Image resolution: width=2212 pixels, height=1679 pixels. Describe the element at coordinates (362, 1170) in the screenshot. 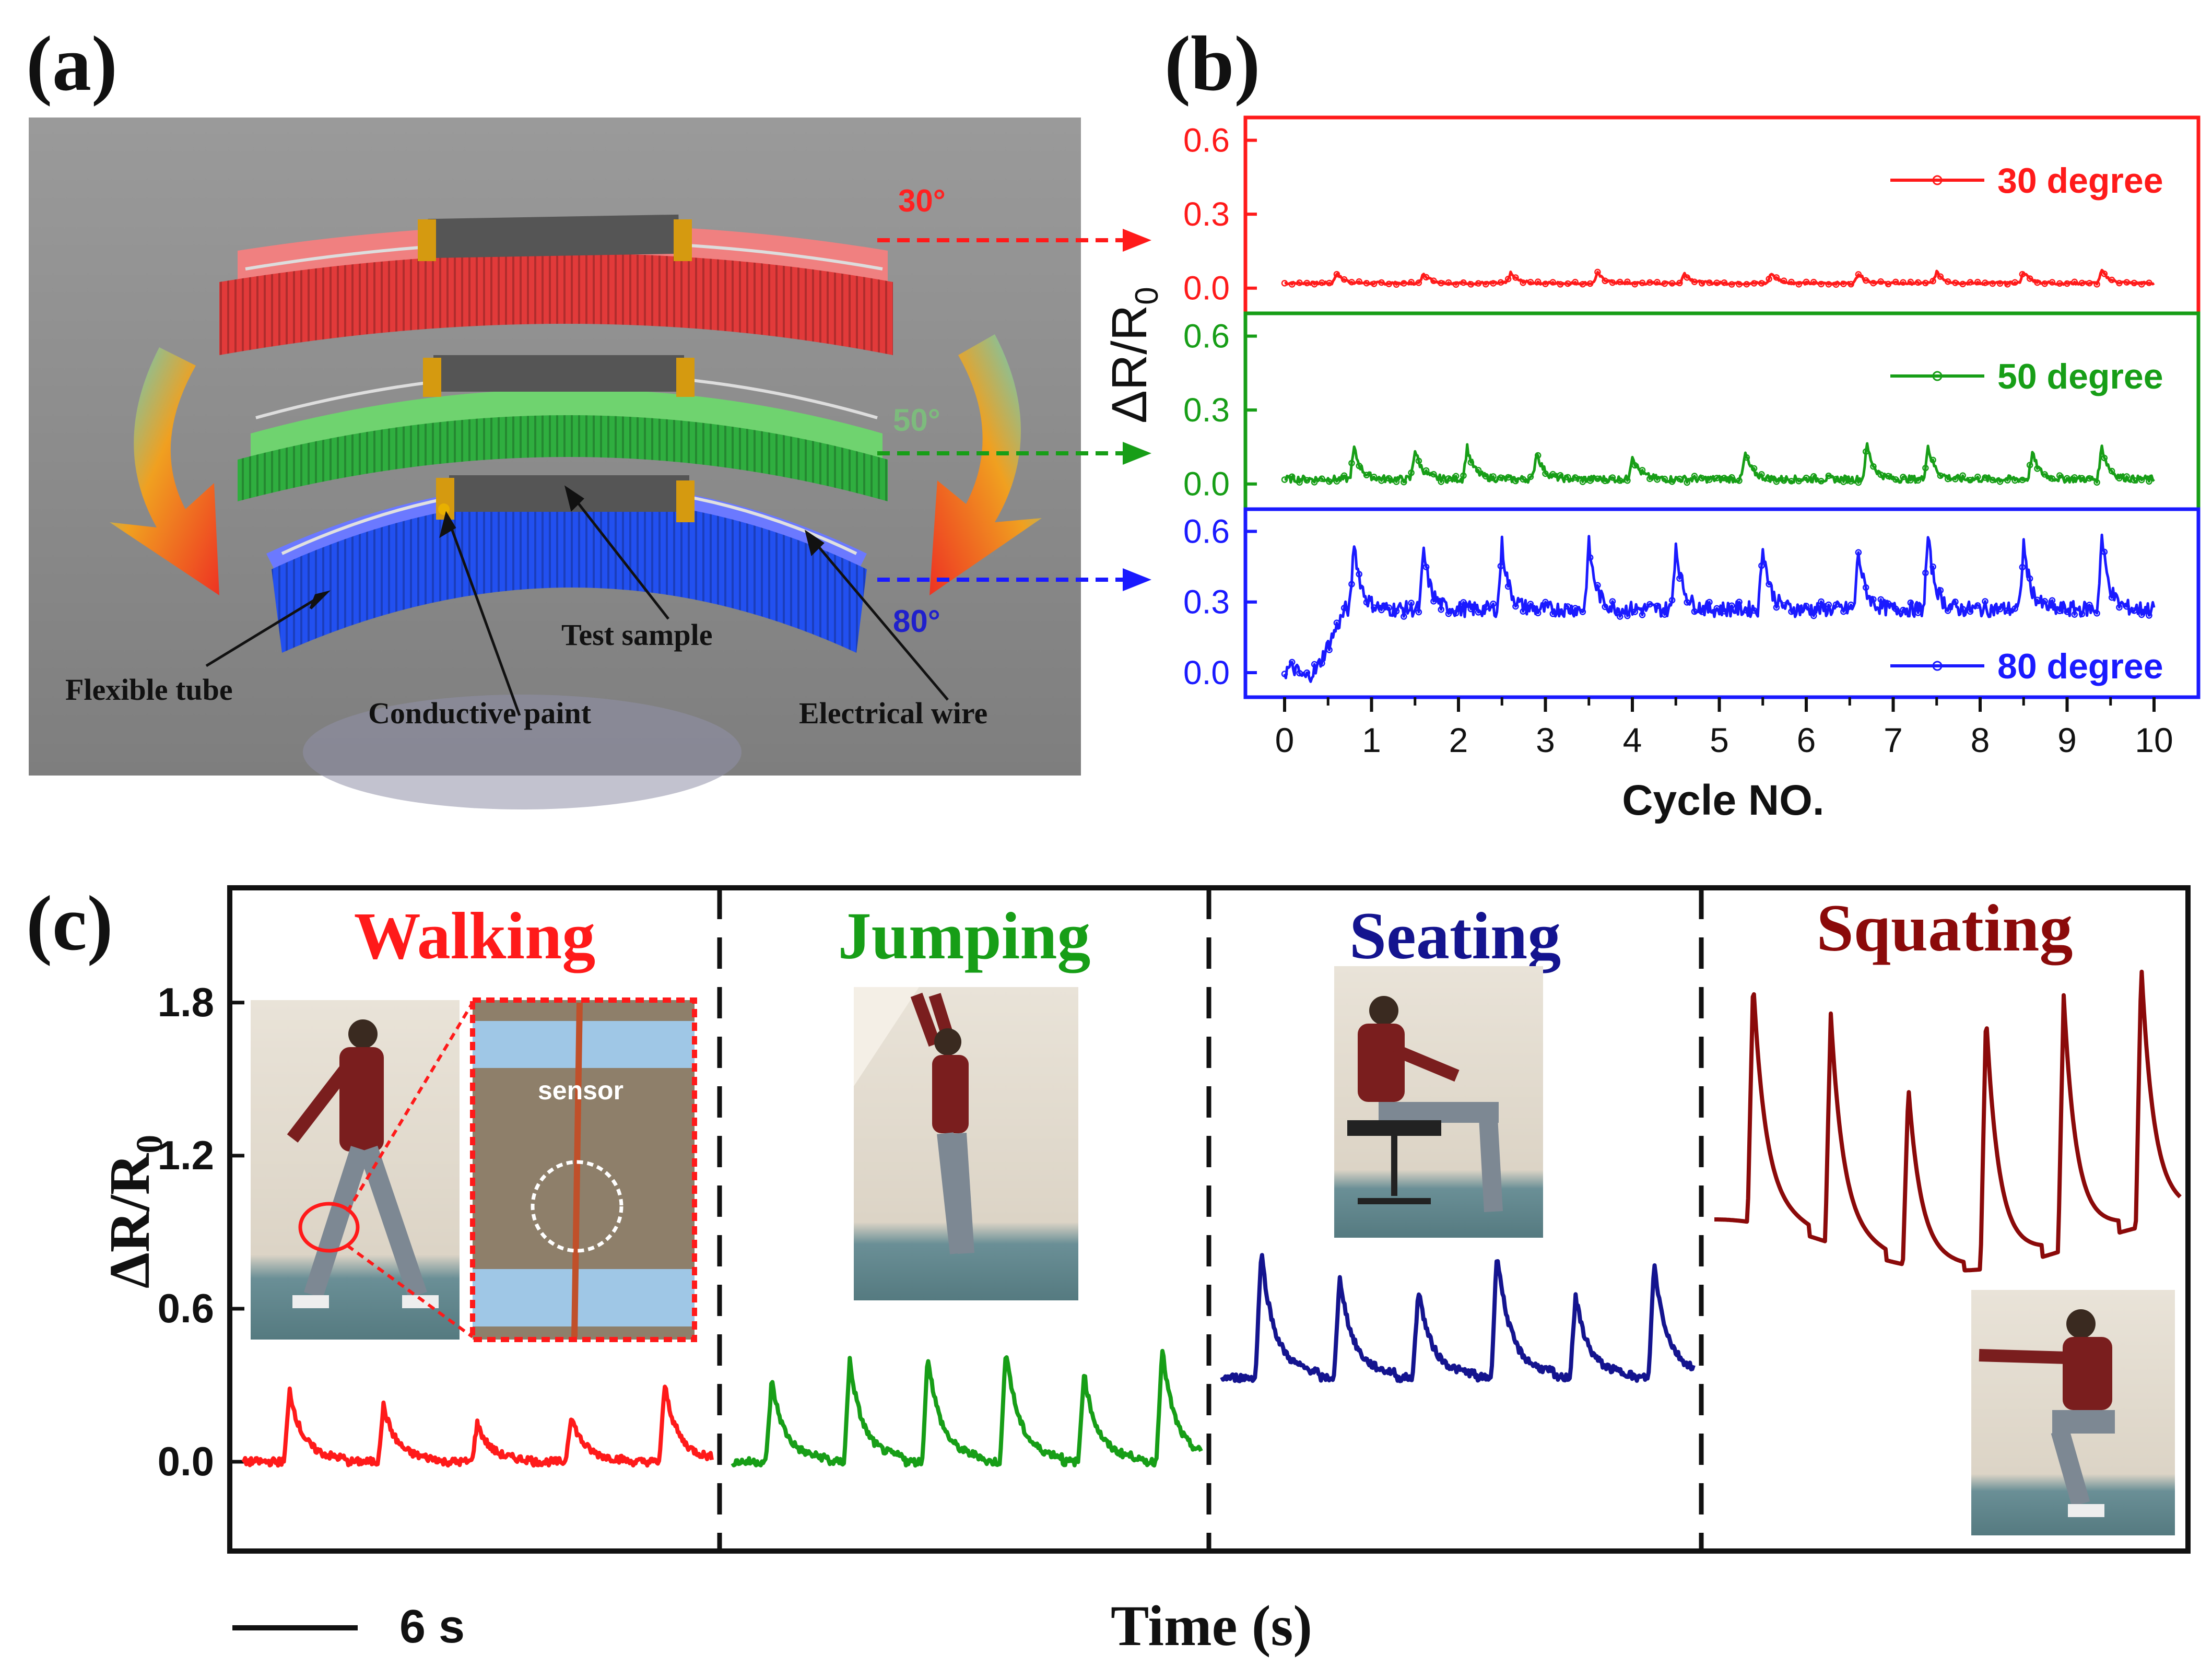

I see `photo-walking` at that location.